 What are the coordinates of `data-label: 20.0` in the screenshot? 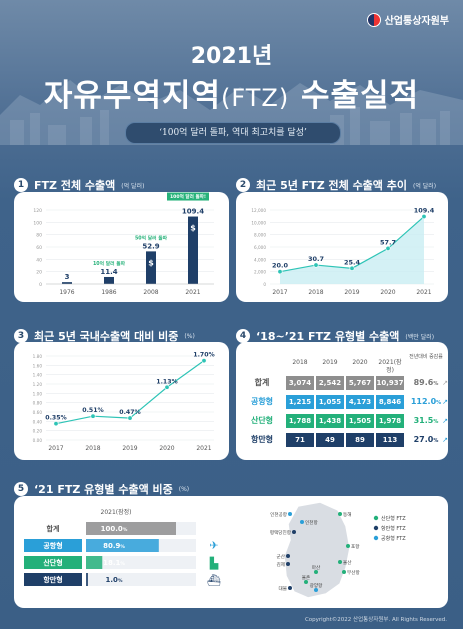 It's located at (280, 266).